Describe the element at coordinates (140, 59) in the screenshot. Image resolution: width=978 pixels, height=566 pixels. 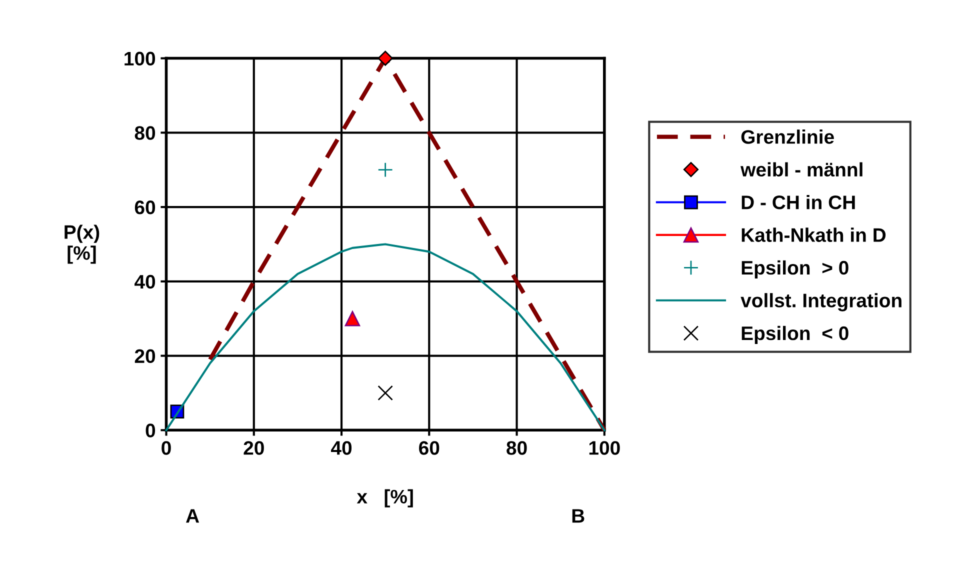
I see `y-tick-label: 100` at that location.